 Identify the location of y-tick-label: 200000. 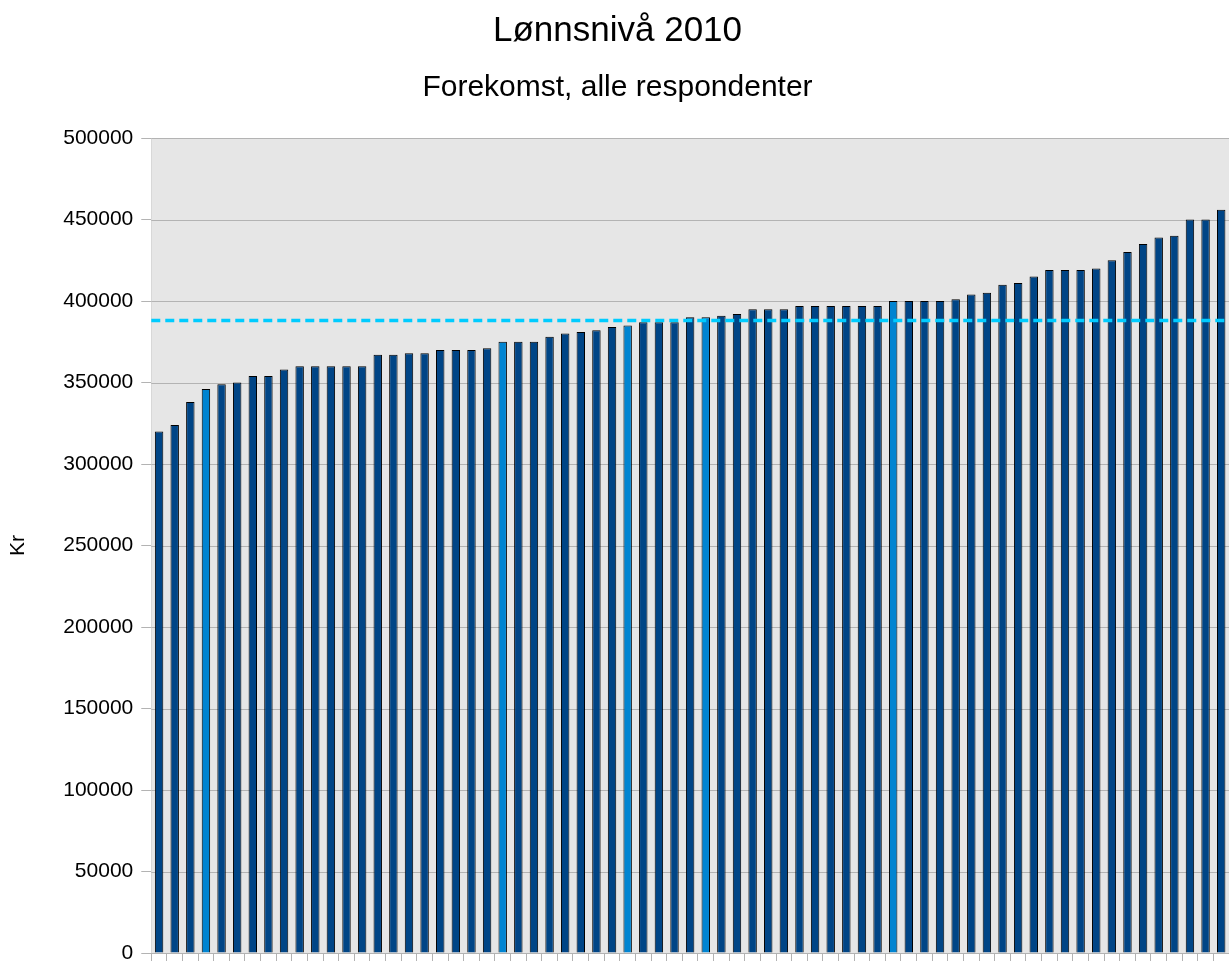
(98, 625).